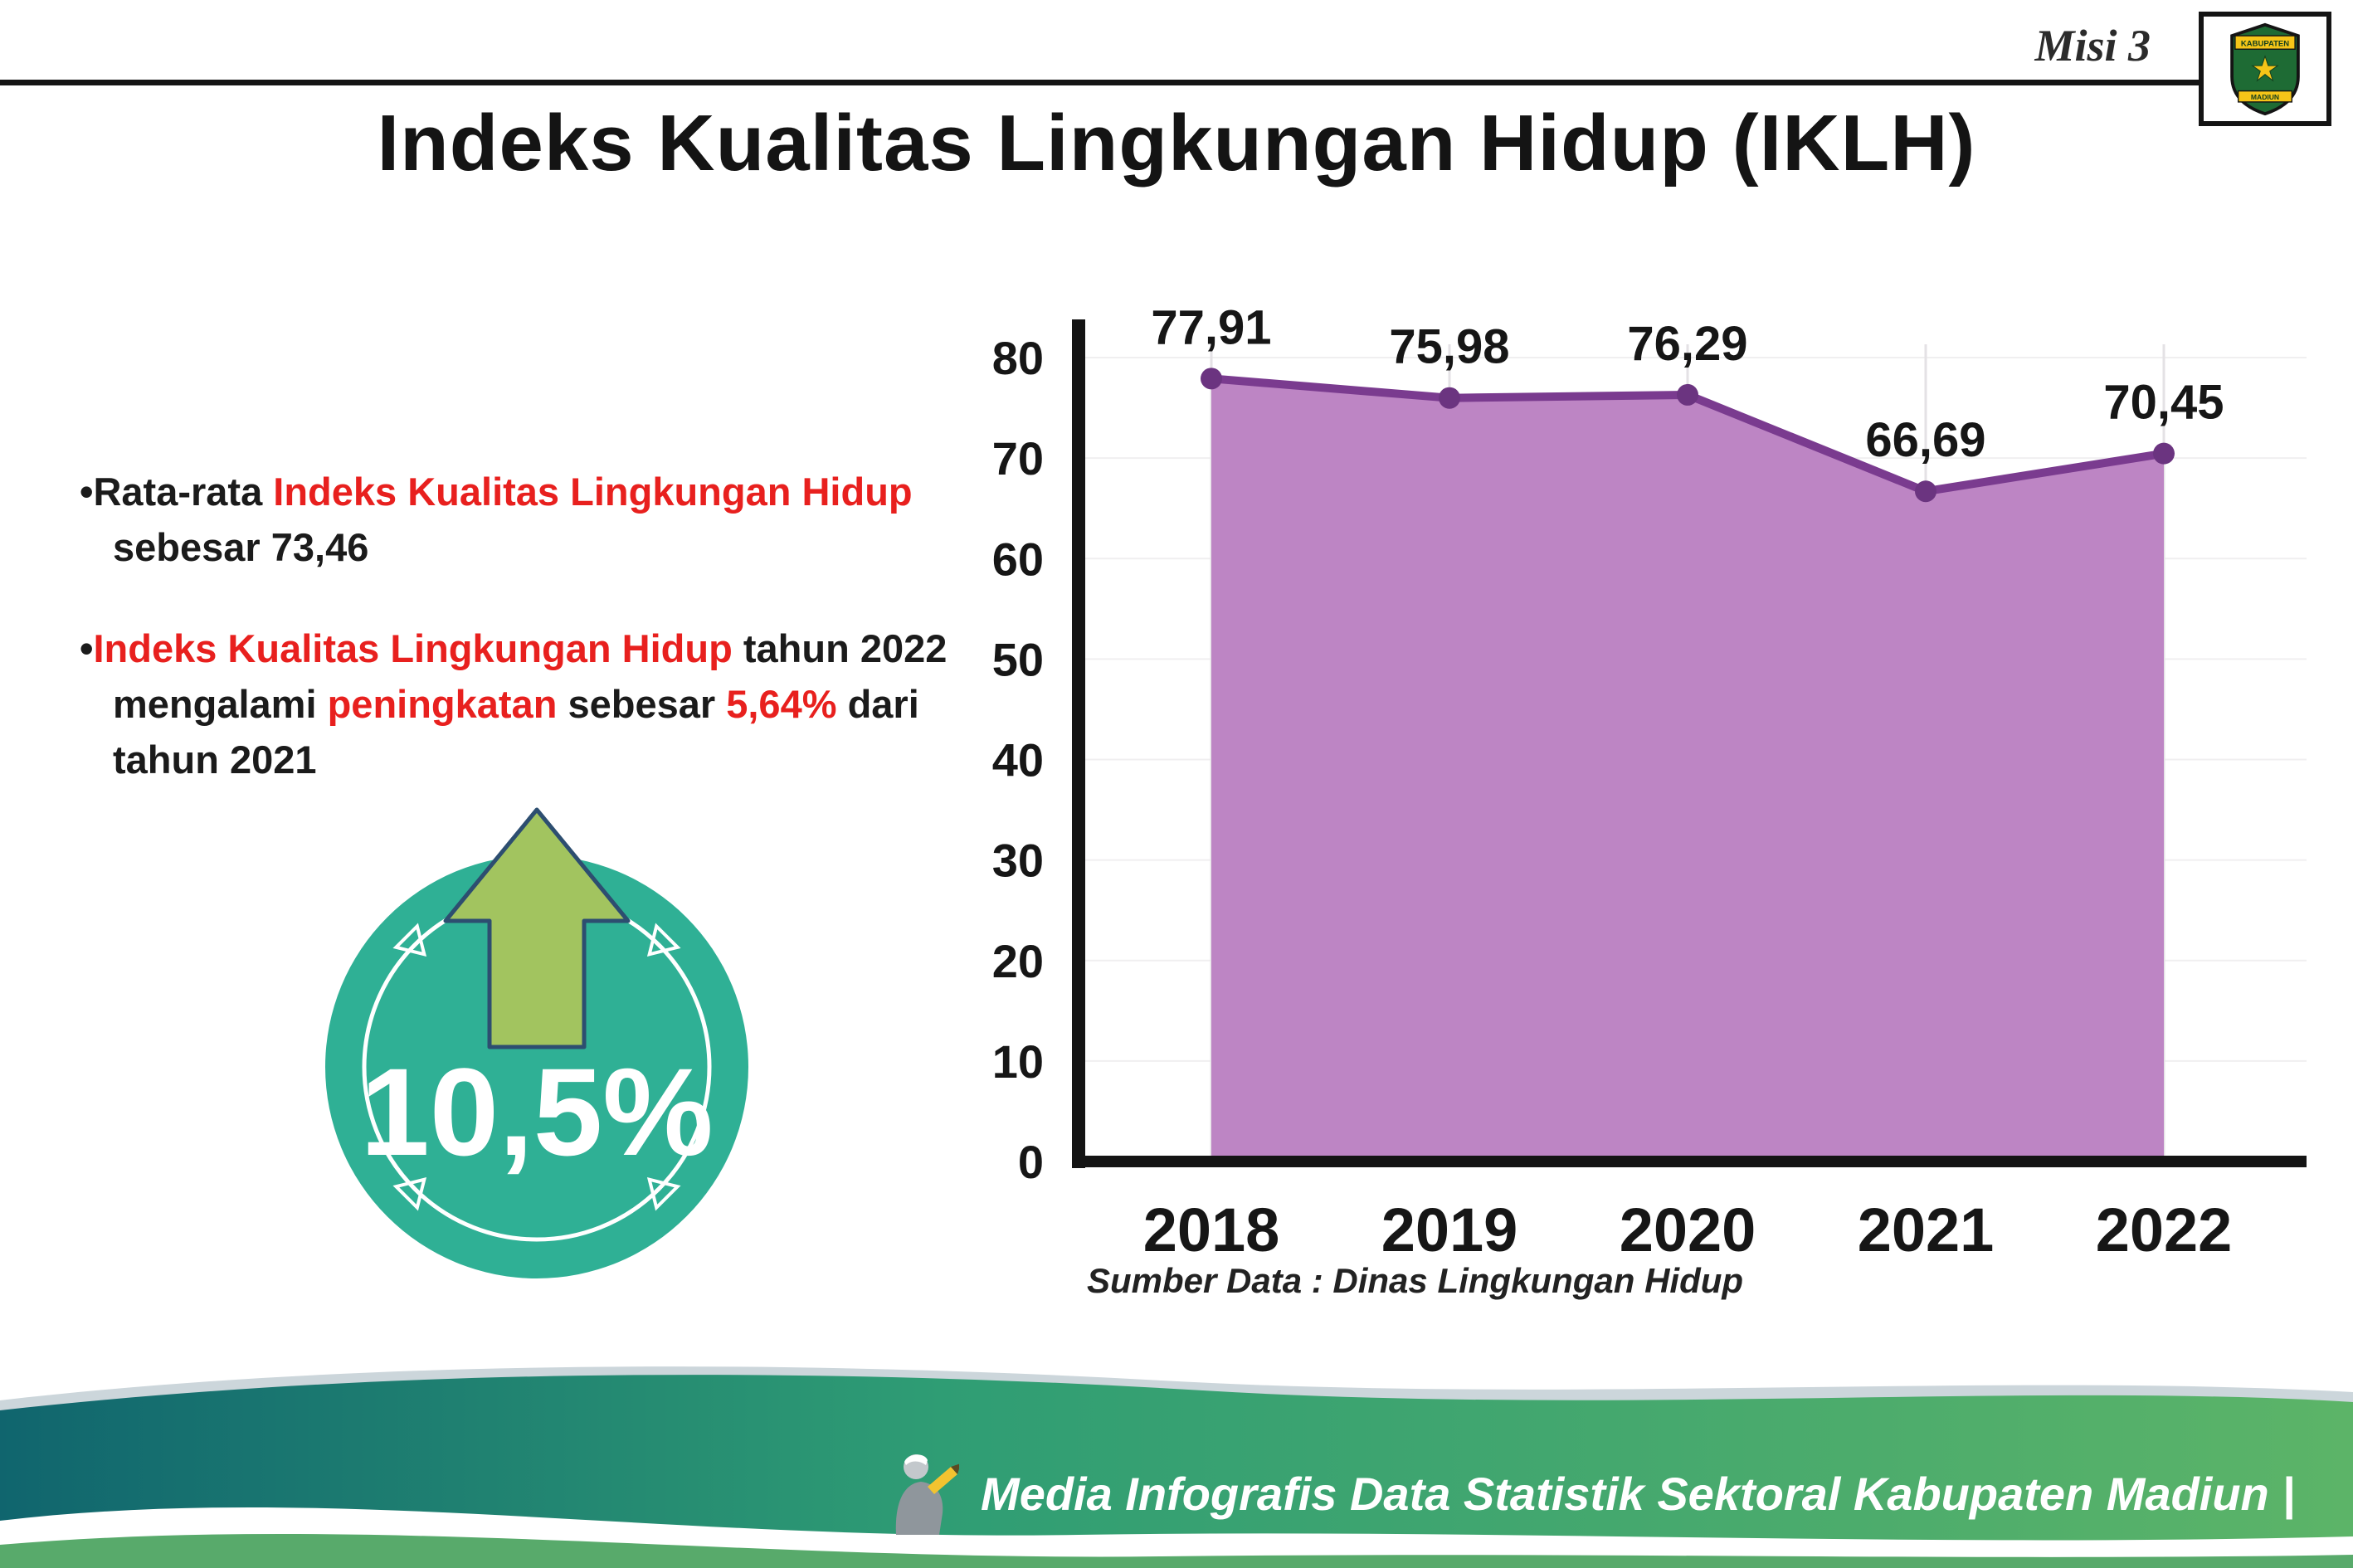 This screenshot has height=1568, width=2353. Describe the element at coordinates (1415, 1280) in the screenshot. I see `data-source: Sumber Data : Dinas Lingkungan Hidup` at that location.